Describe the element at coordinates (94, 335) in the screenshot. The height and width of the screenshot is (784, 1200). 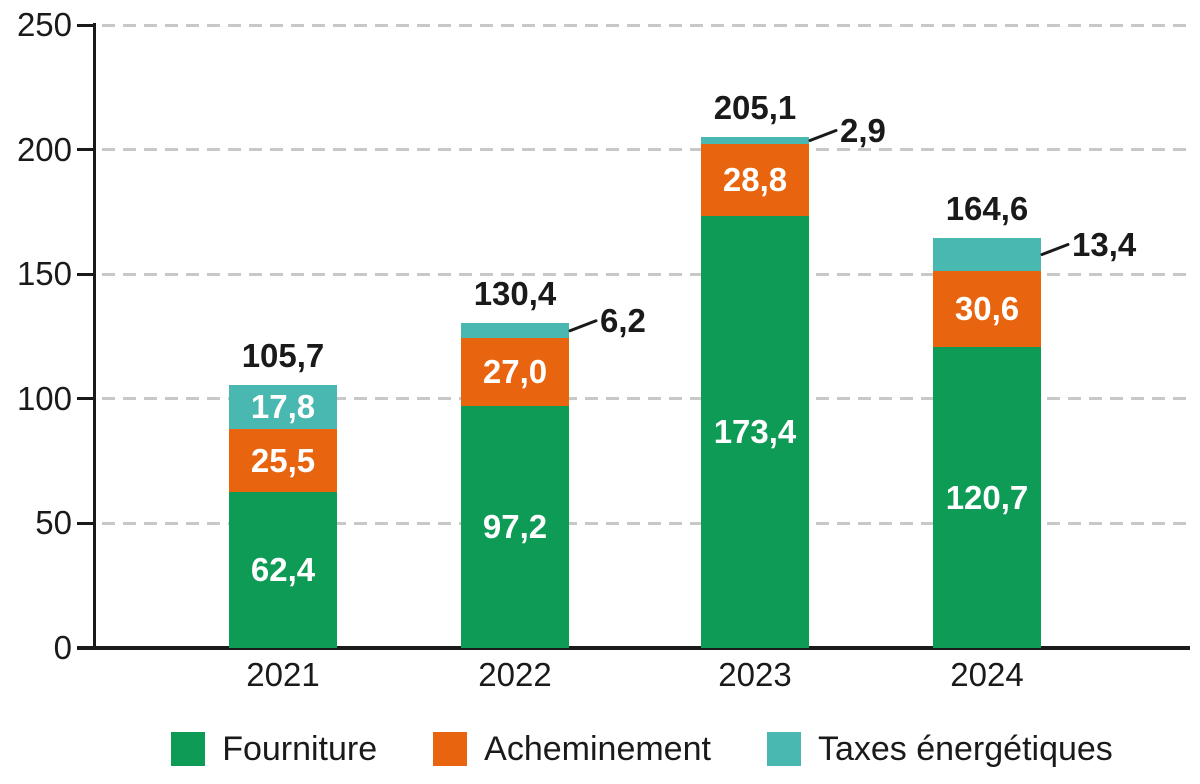
I see `y-axis-line` at that location.